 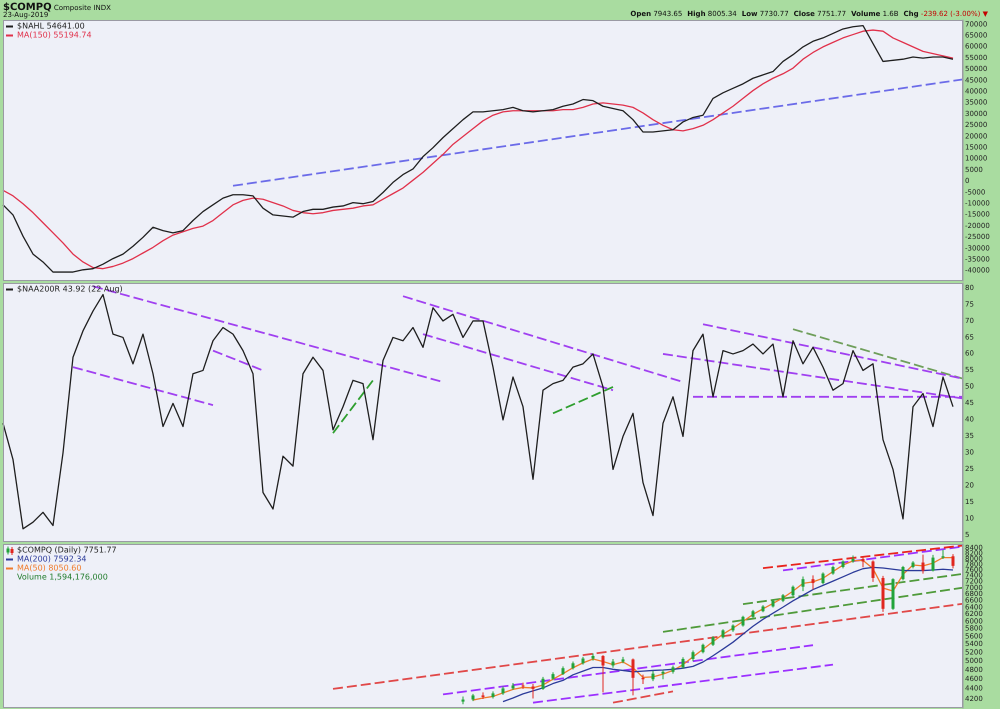 What do you see at coordinates (70, 289) in the screenshot?
I see `legend-label: $NAA200R 43.92 (22 Aug)` at bounding box center [70, 289].